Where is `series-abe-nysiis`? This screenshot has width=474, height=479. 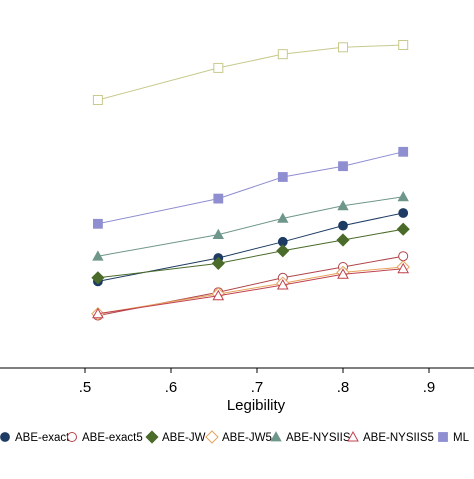 series-abe-nysiis is located at coordinates (250, 225).